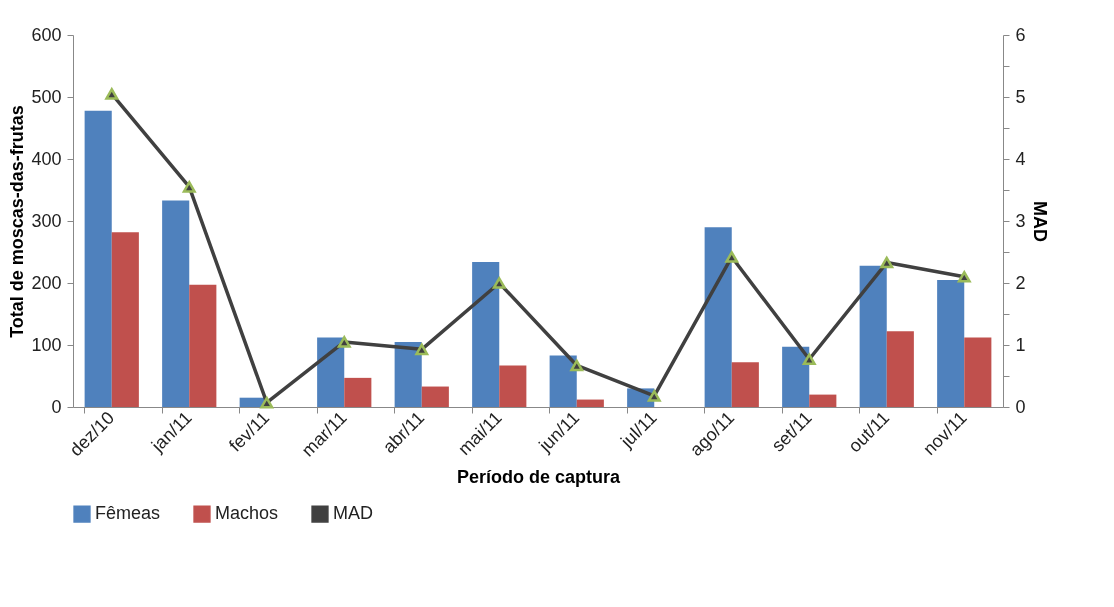 The height and width of the screenshot is (607, 1114). Describe the element at coordinates (56, 406) in the screenshot. I see `y-tick-label: 0` at that location.